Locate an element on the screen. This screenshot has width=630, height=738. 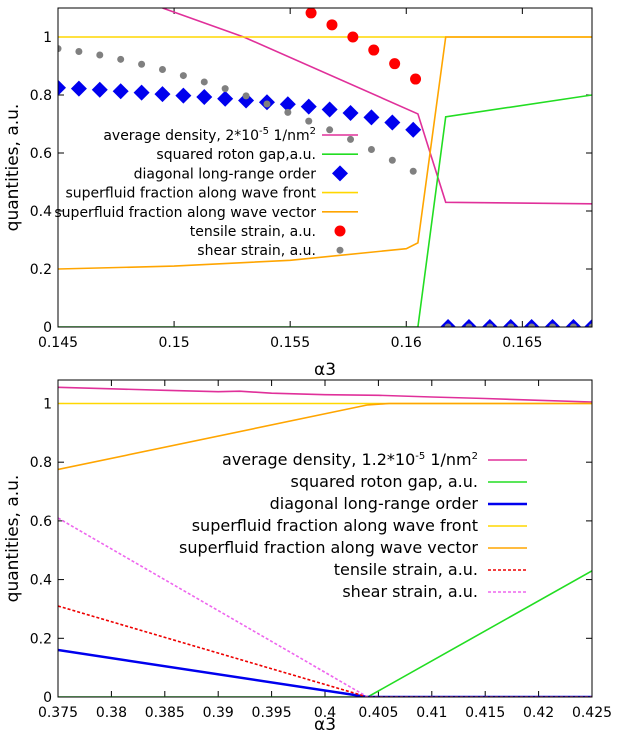
x-tick-label: 0.16 is located at coordinates (406, 343).